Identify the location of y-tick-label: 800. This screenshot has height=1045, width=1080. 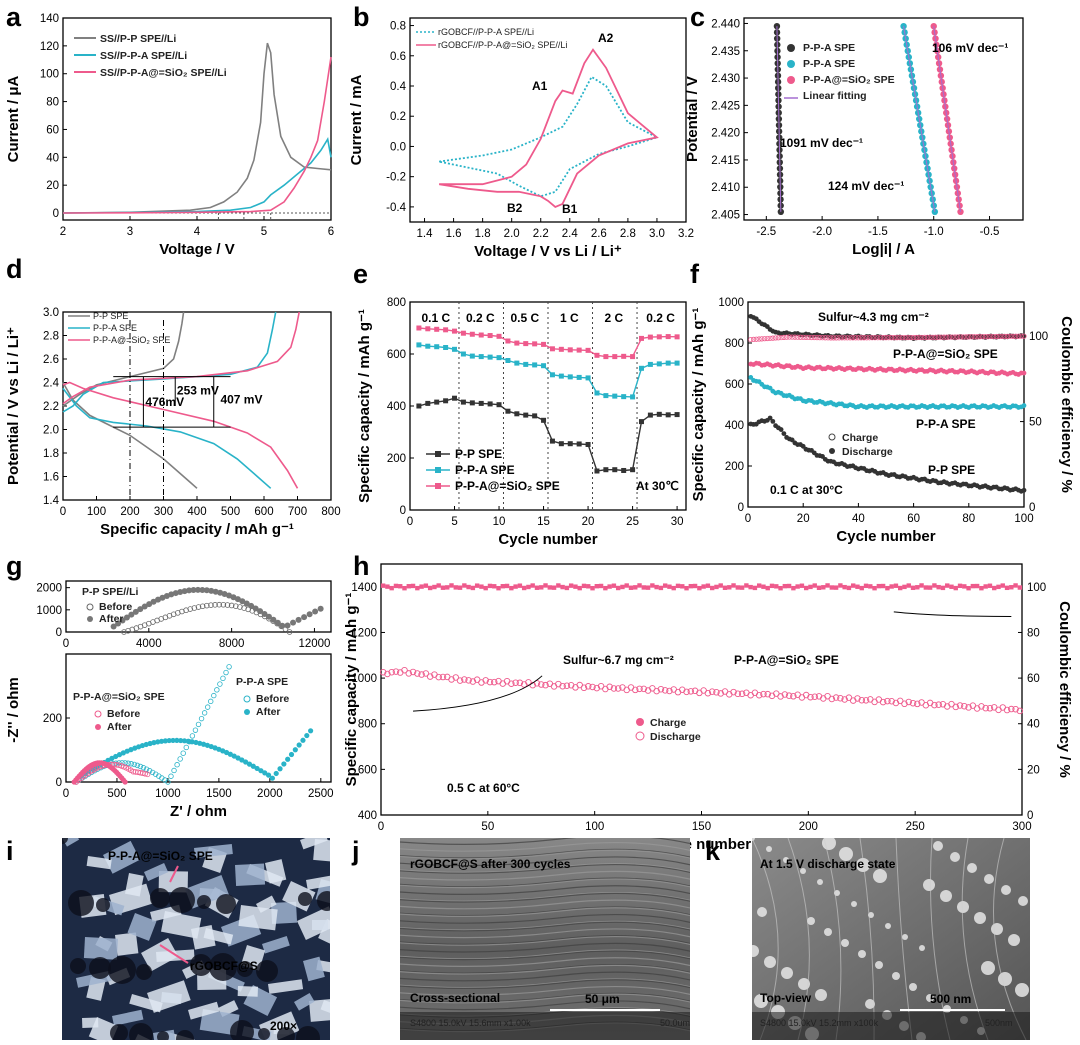
(396, 303).